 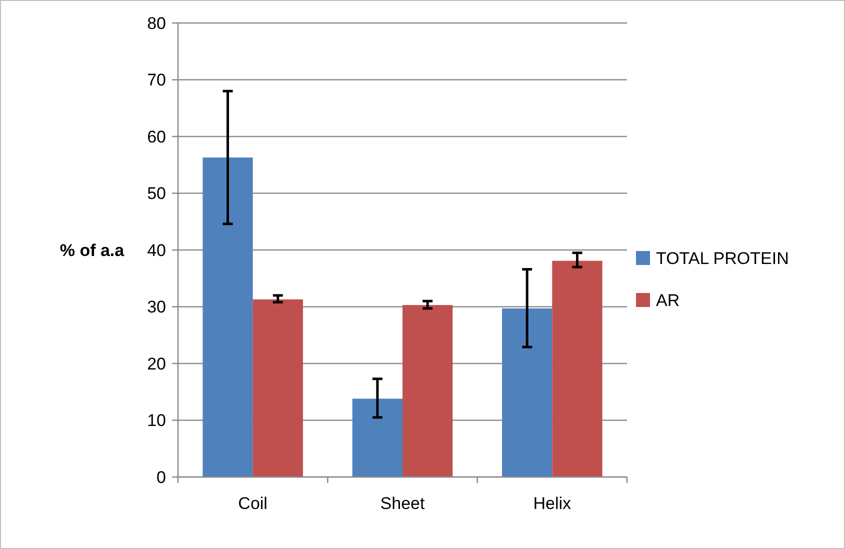 What do you see at coordinates (156, 307) in the screenshot?
I see `y-tick-label: 30` at bounding box center [156, 307].